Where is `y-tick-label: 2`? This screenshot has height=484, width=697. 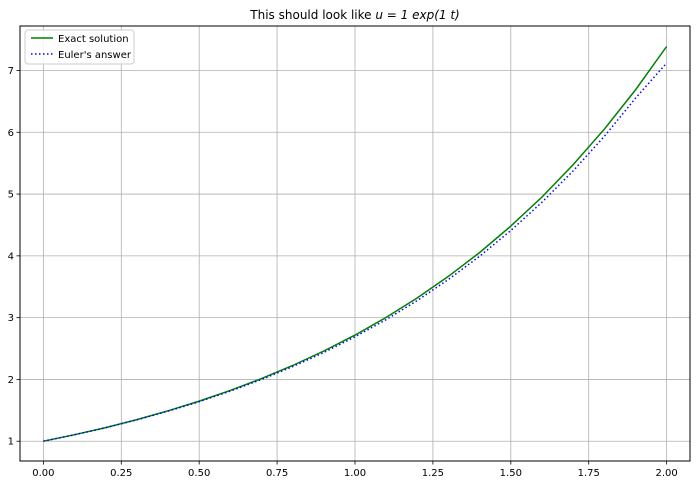 y-tick-label: 2 is located at coordinates (11, 380).